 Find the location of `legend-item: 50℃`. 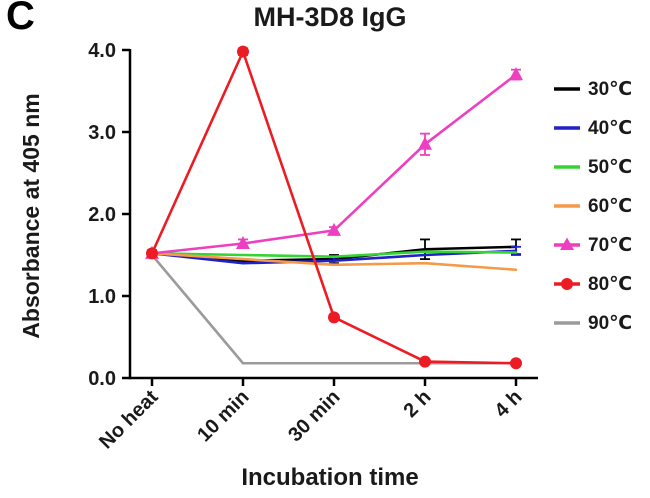

legend-item: 50℃ is located at coordinates (592, 167).